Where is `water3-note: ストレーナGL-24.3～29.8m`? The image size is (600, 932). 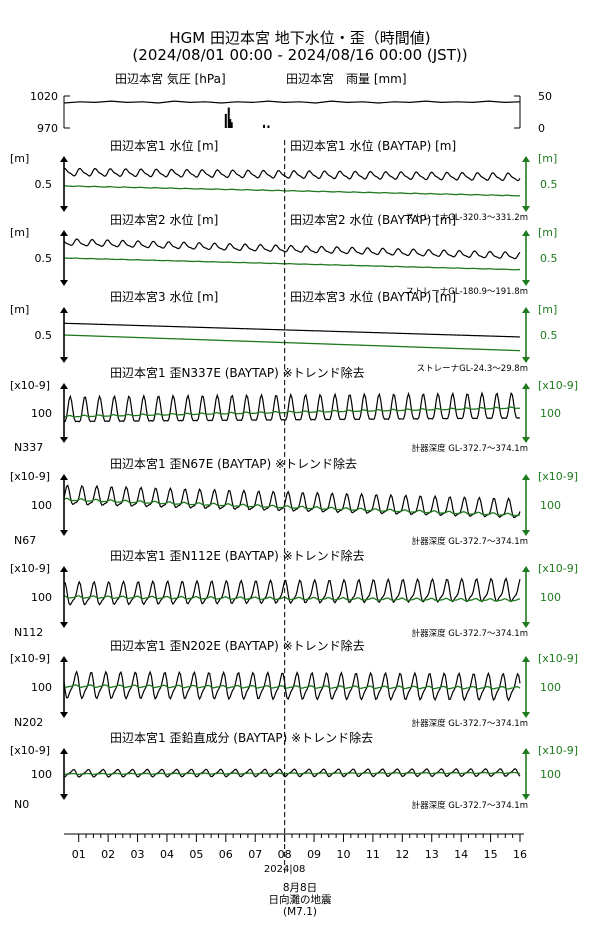
water3-note: ストレーナGL-24.3～29.8m is located at coordinates (472, 369).